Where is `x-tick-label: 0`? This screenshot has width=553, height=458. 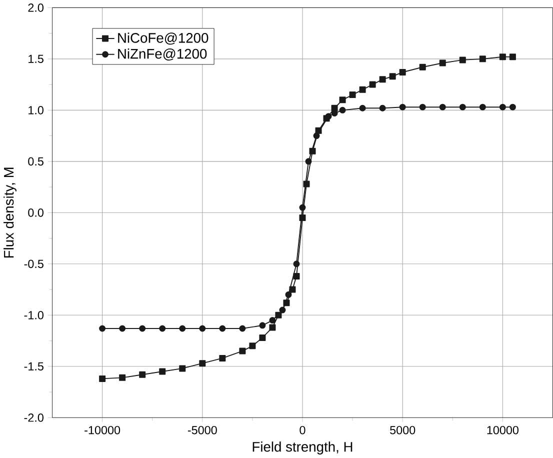 x-tick-label: 0 is located at coordinates (303, 430).